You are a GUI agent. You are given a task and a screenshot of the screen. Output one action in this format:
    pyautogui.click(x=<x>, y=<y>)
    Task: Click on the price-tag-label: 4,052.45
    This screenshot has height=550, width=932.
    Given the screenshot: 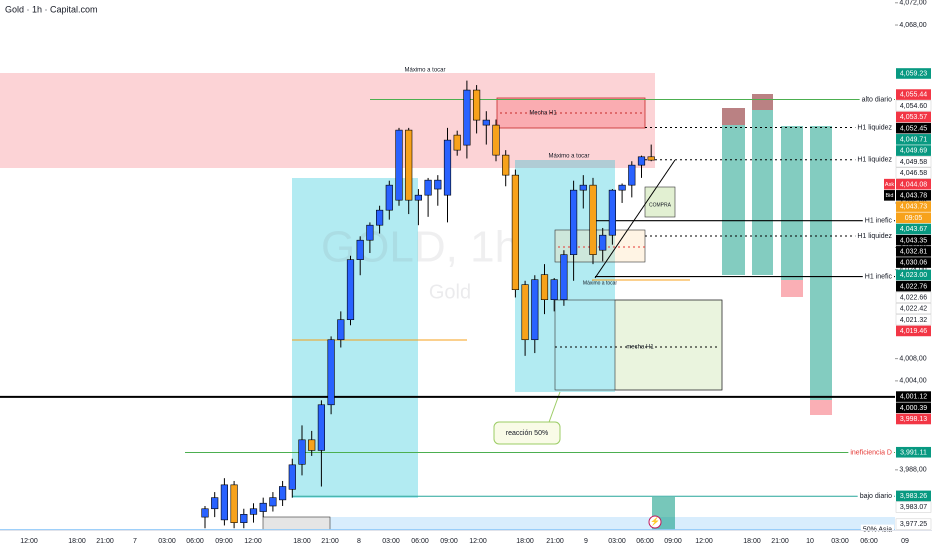 What is the action you would take?
    pyautogui.click(x=913, y=128)
    